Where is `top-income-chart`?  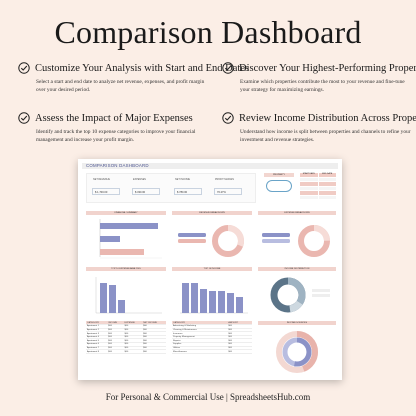 top-income-chart is located at coordinates (214, 298).